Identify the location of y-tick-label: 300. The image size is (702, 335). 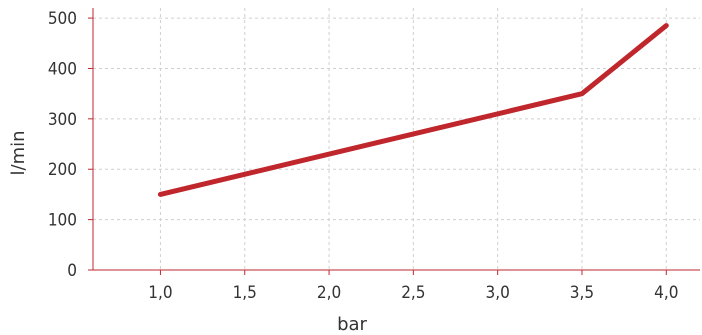
(62, 120).